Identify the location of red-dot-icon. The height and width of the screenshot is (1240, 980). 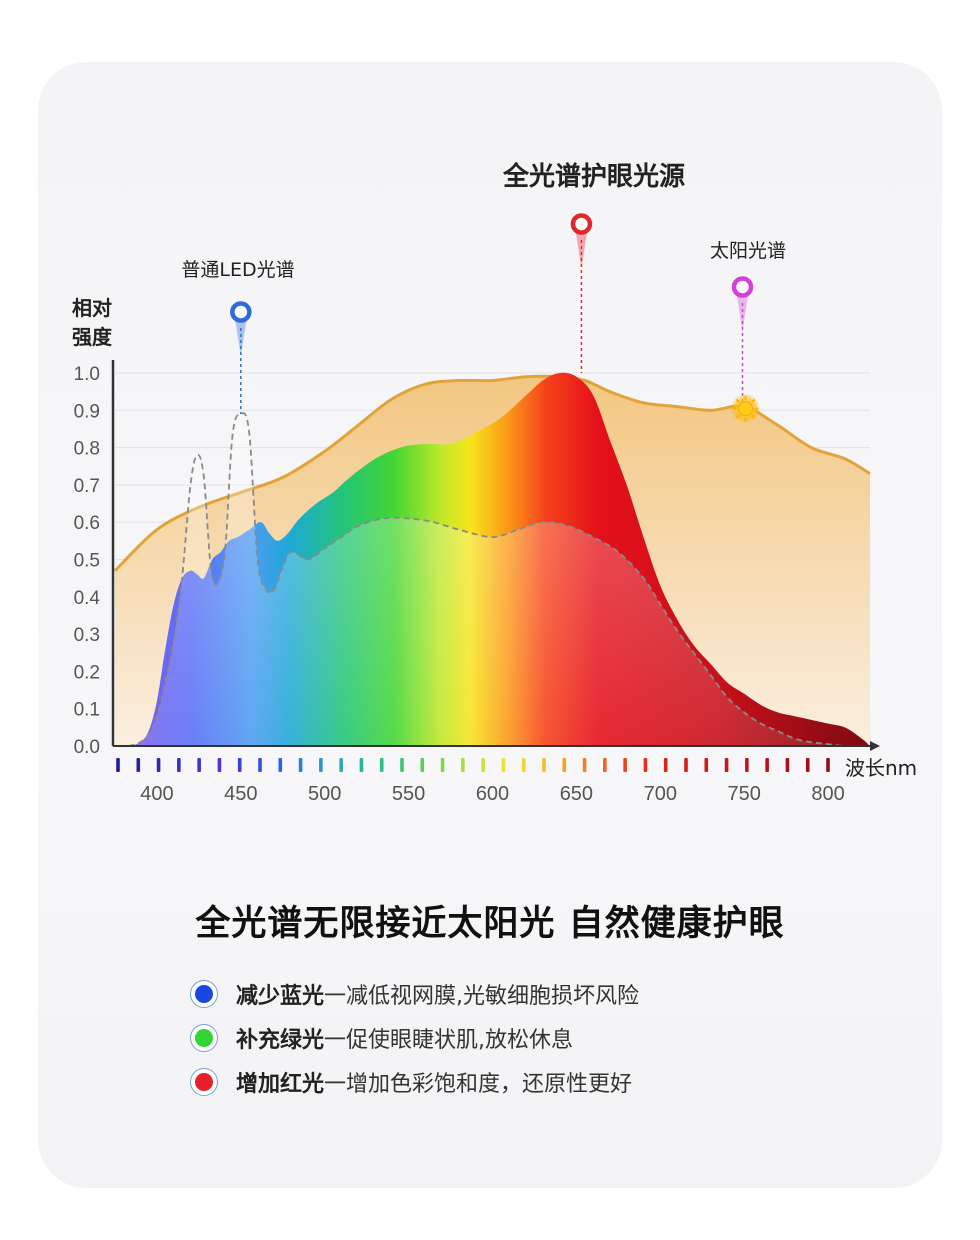
(204, 1082).